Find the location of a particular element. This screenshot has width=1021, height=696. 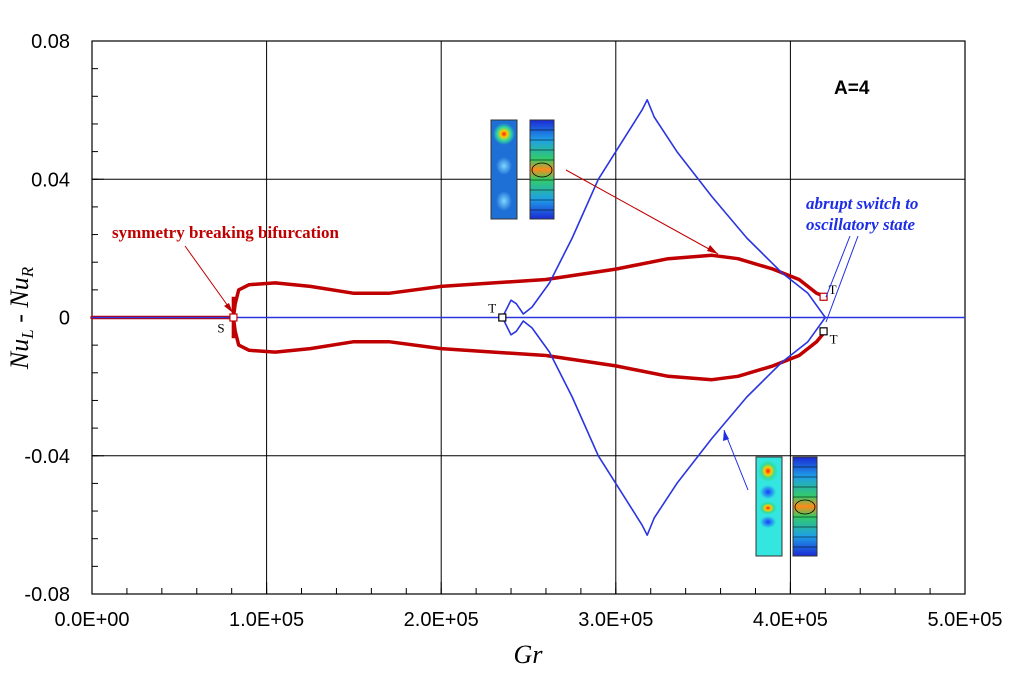

x-tick-label: 5.0E+05 is located at coordinates (964, 620).